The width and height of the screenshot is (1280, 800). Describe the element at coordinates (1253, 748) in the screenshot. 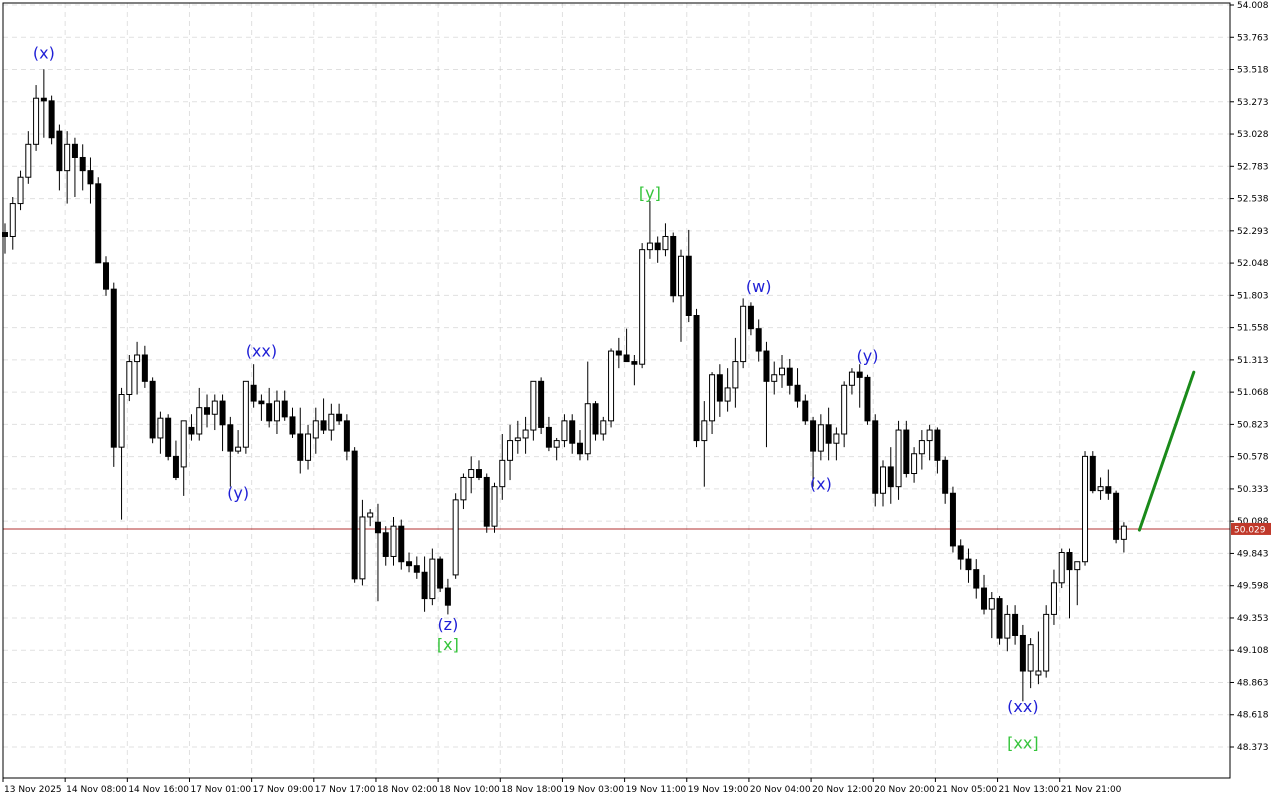

I see `y-tick-label: 48.373` at that location.